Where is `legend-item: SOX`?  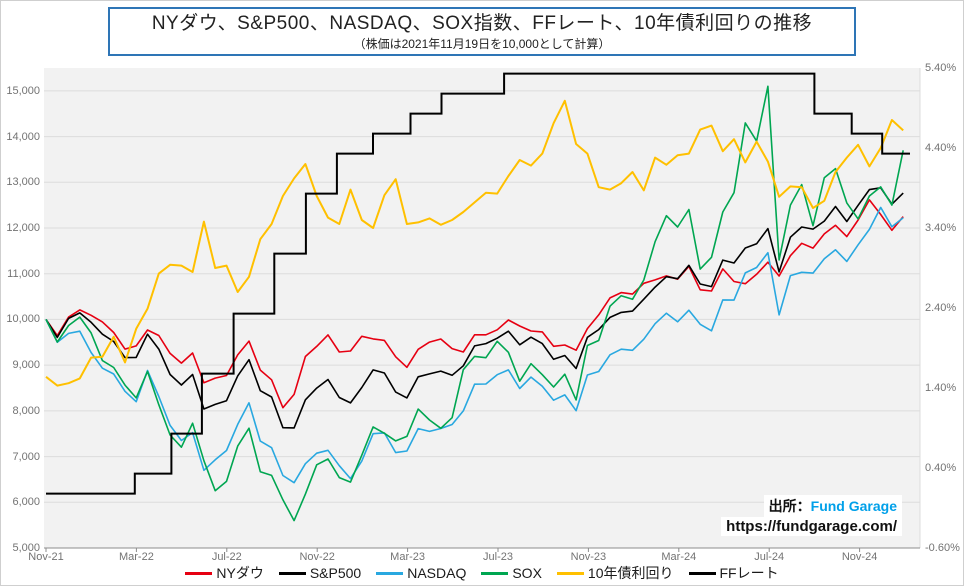 legend-item: SOX is located at coordinates (511, 573).